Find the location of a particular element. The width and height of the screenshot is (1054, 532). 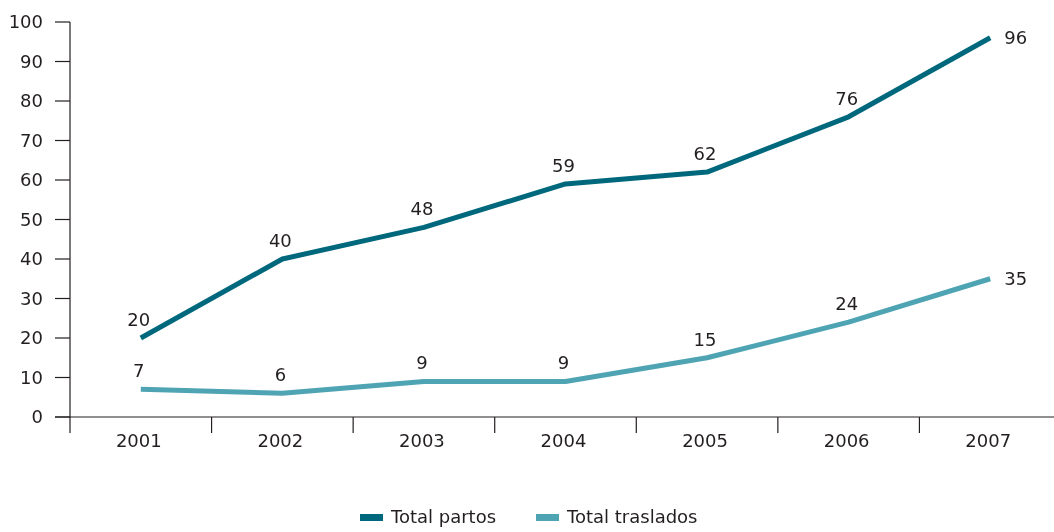

data-label: 40 is located at coordinates (280, 240).